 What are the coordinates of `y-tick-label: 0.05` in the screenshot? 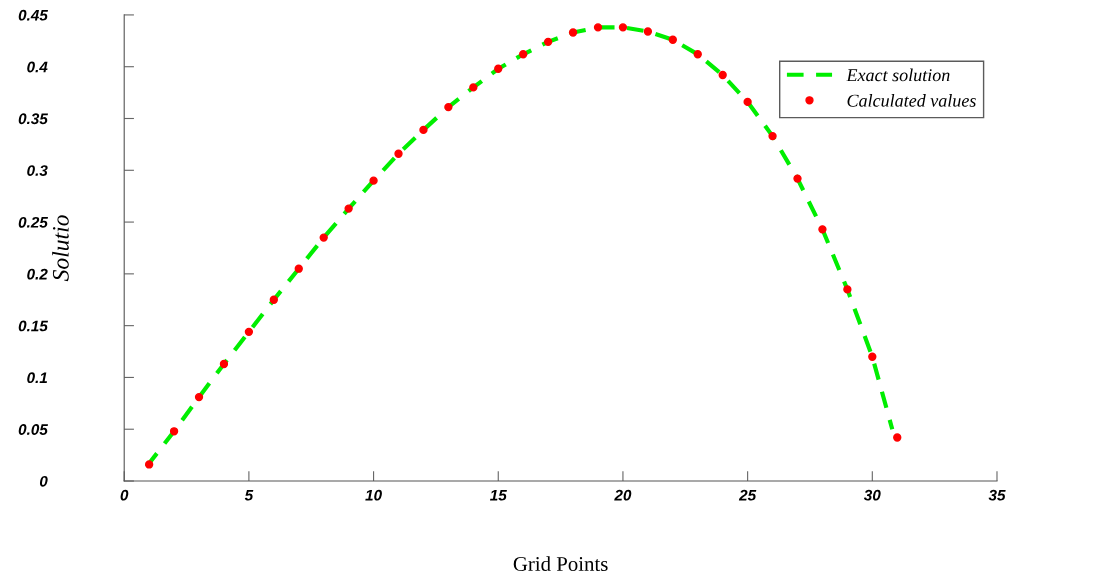 It's located at (33, 429).